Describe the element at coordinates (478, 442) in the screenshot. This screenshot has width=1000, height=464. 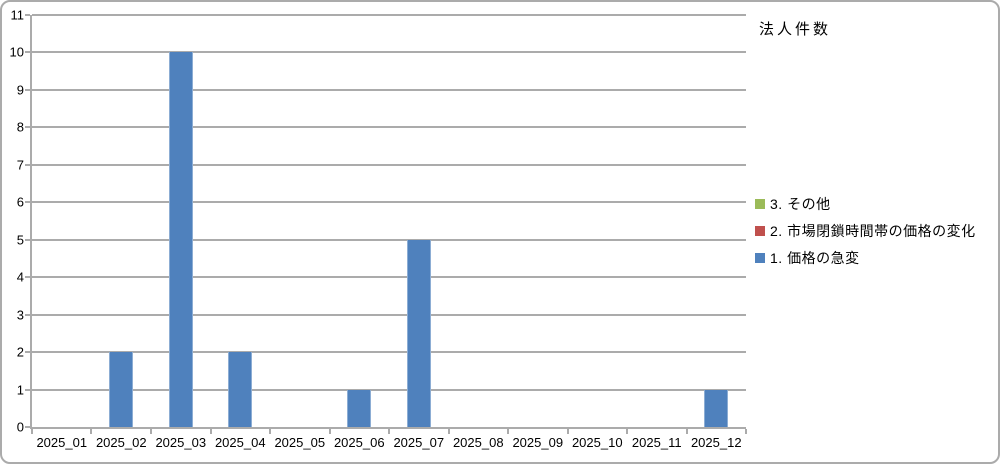
I see `x-tick-label: 2025_08` at that location.